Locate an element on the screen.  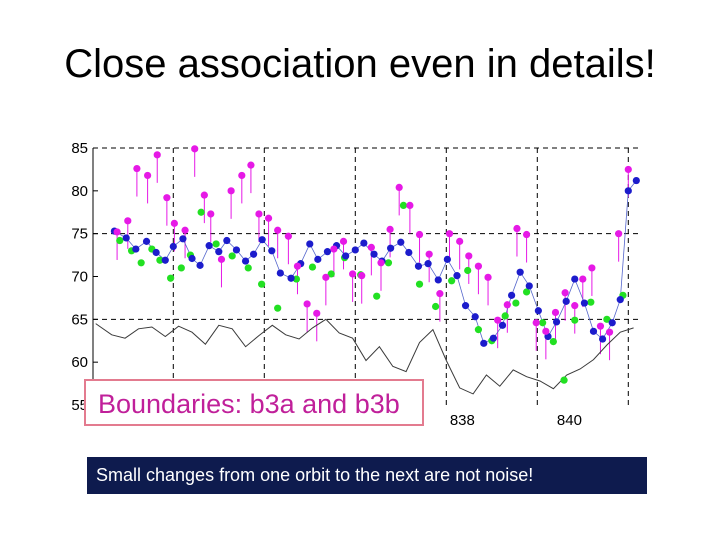
x-tick-label: 840 is located at coordinates (569, 420).